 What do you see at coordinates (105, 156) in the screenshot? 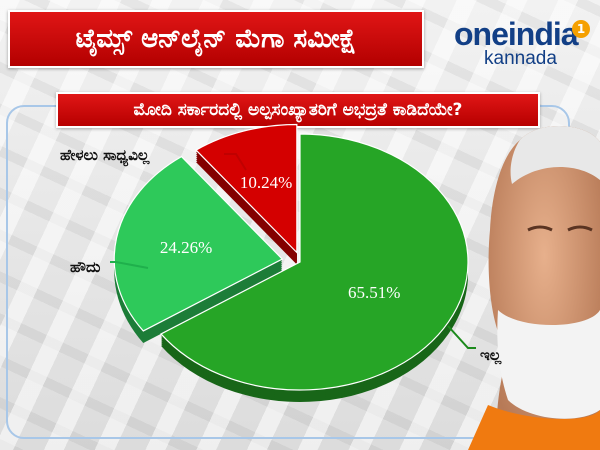
I see `pie-category-label-3: ಹೇಳಲು ಸಾಧ್ಯವಿಲ್ಲ` at bounding box center [105, 156].